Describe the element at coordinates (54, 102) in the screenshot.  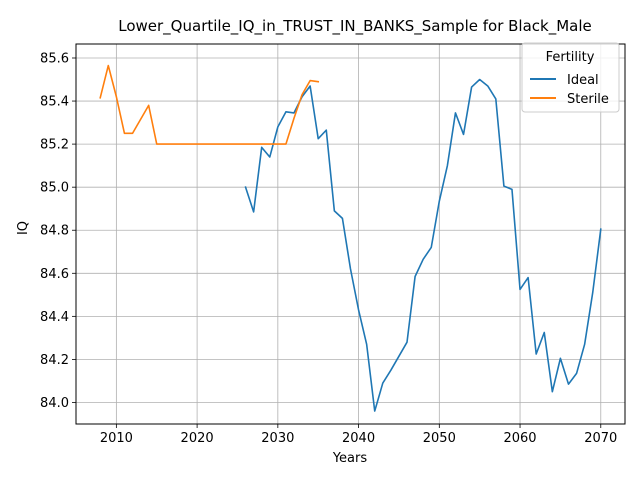
I see `y-tick-label: 85.4` at that location.